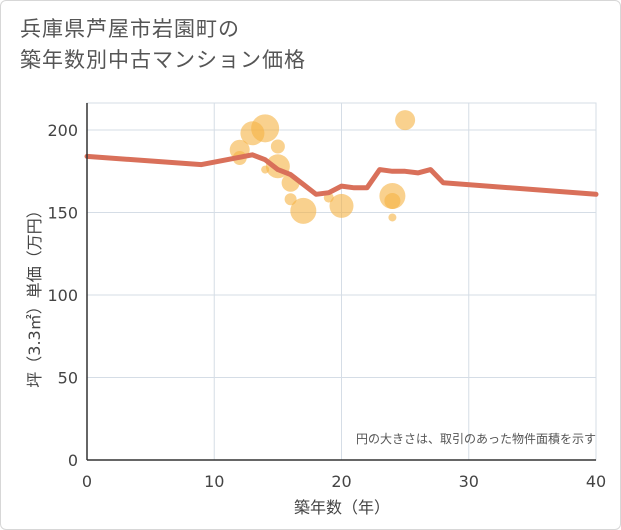  I want to click on x-tick-label: 30, so click(469, 481).